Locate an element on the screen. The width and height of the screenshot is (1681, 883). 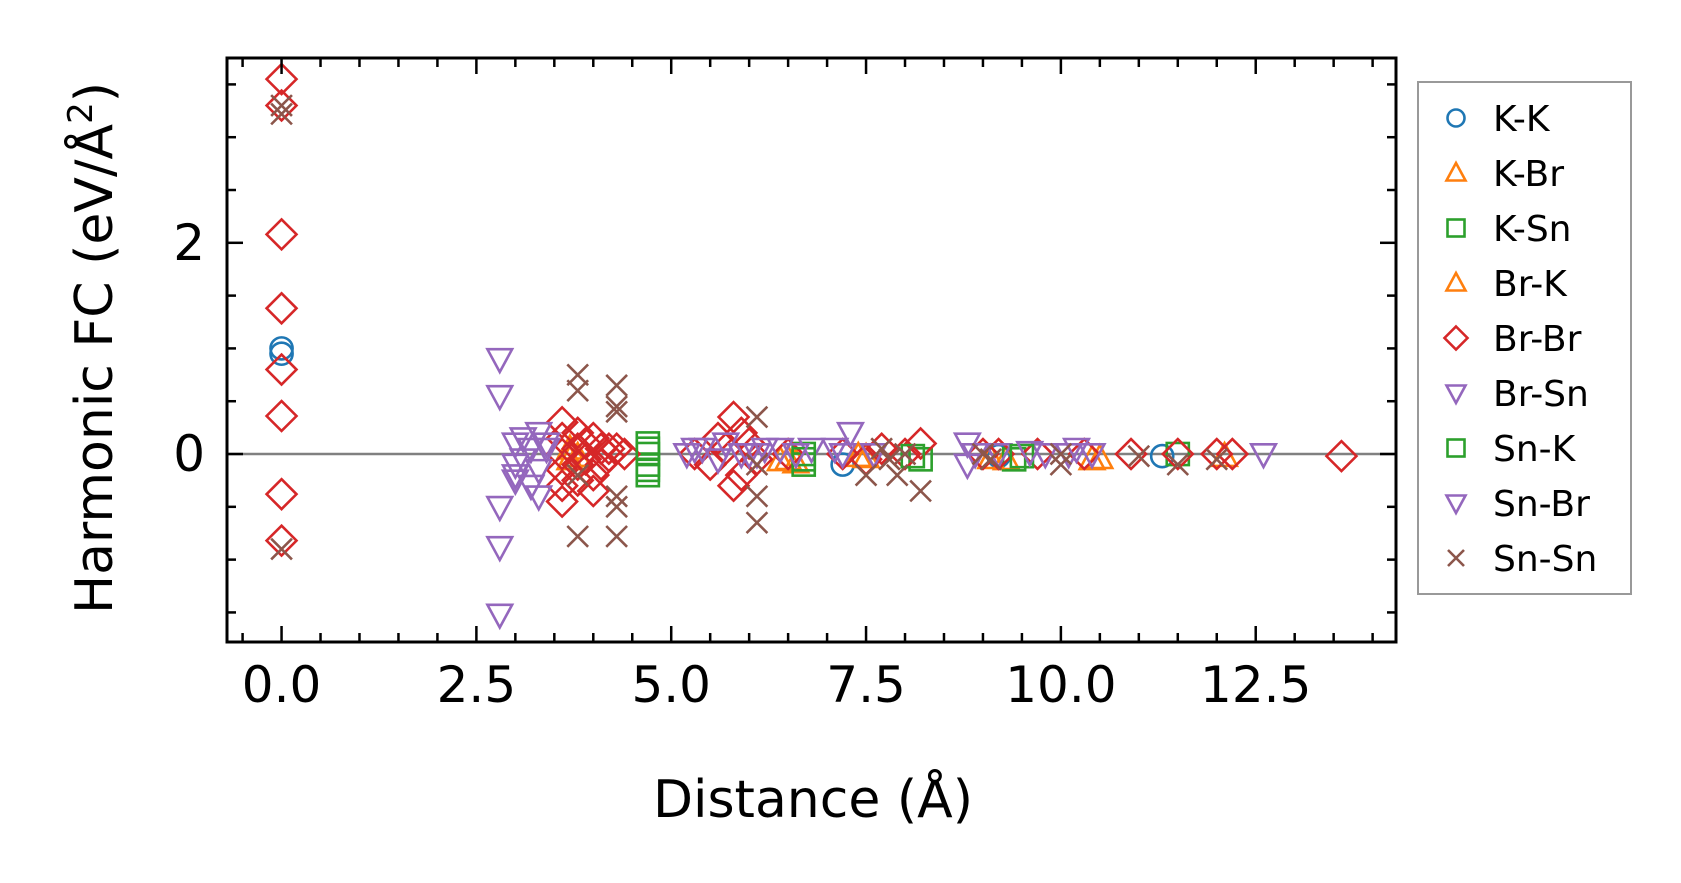
legend-label-sn-sn: Sn-Sn is located at coordinates (1545, 559).